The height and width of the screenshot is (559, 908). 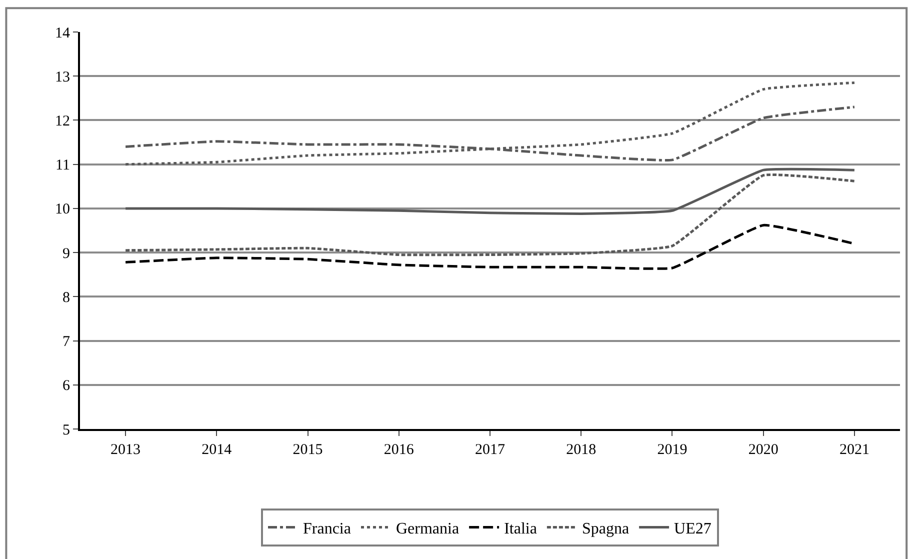 What do you see at coordinates (606, 529) in the screenshot?
I see `legend-label: Spagna` at bounding box center [606, 529].